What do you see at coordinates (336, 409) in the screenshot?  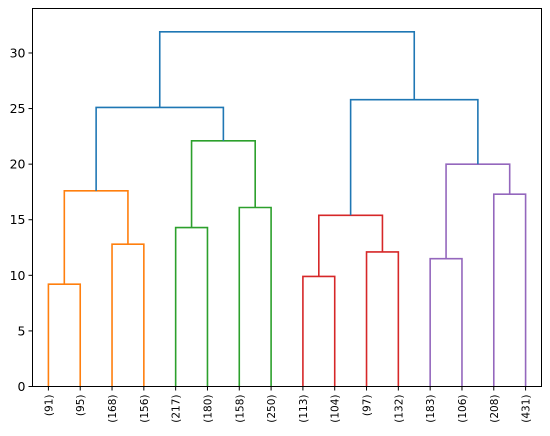 I see `leaf-label: (104)` at bounding box center [336, 409].